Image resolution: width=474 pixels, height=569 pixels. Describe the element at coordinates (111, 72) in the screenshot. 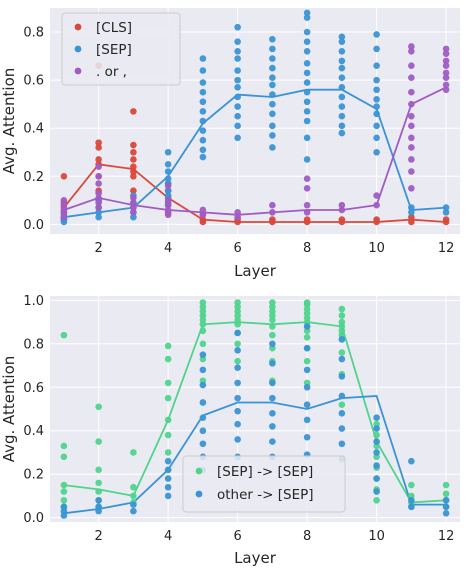

I see `legend-label: . or ,` at that location.